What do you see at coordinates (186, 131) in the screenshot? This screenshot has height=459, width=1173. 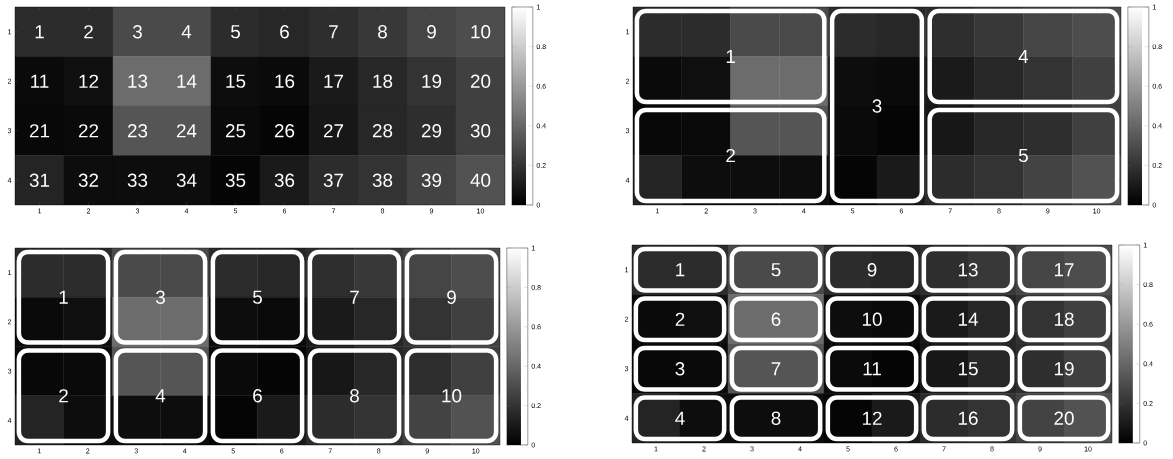 I see `annotation: 24` at bounding box center [186, 131].